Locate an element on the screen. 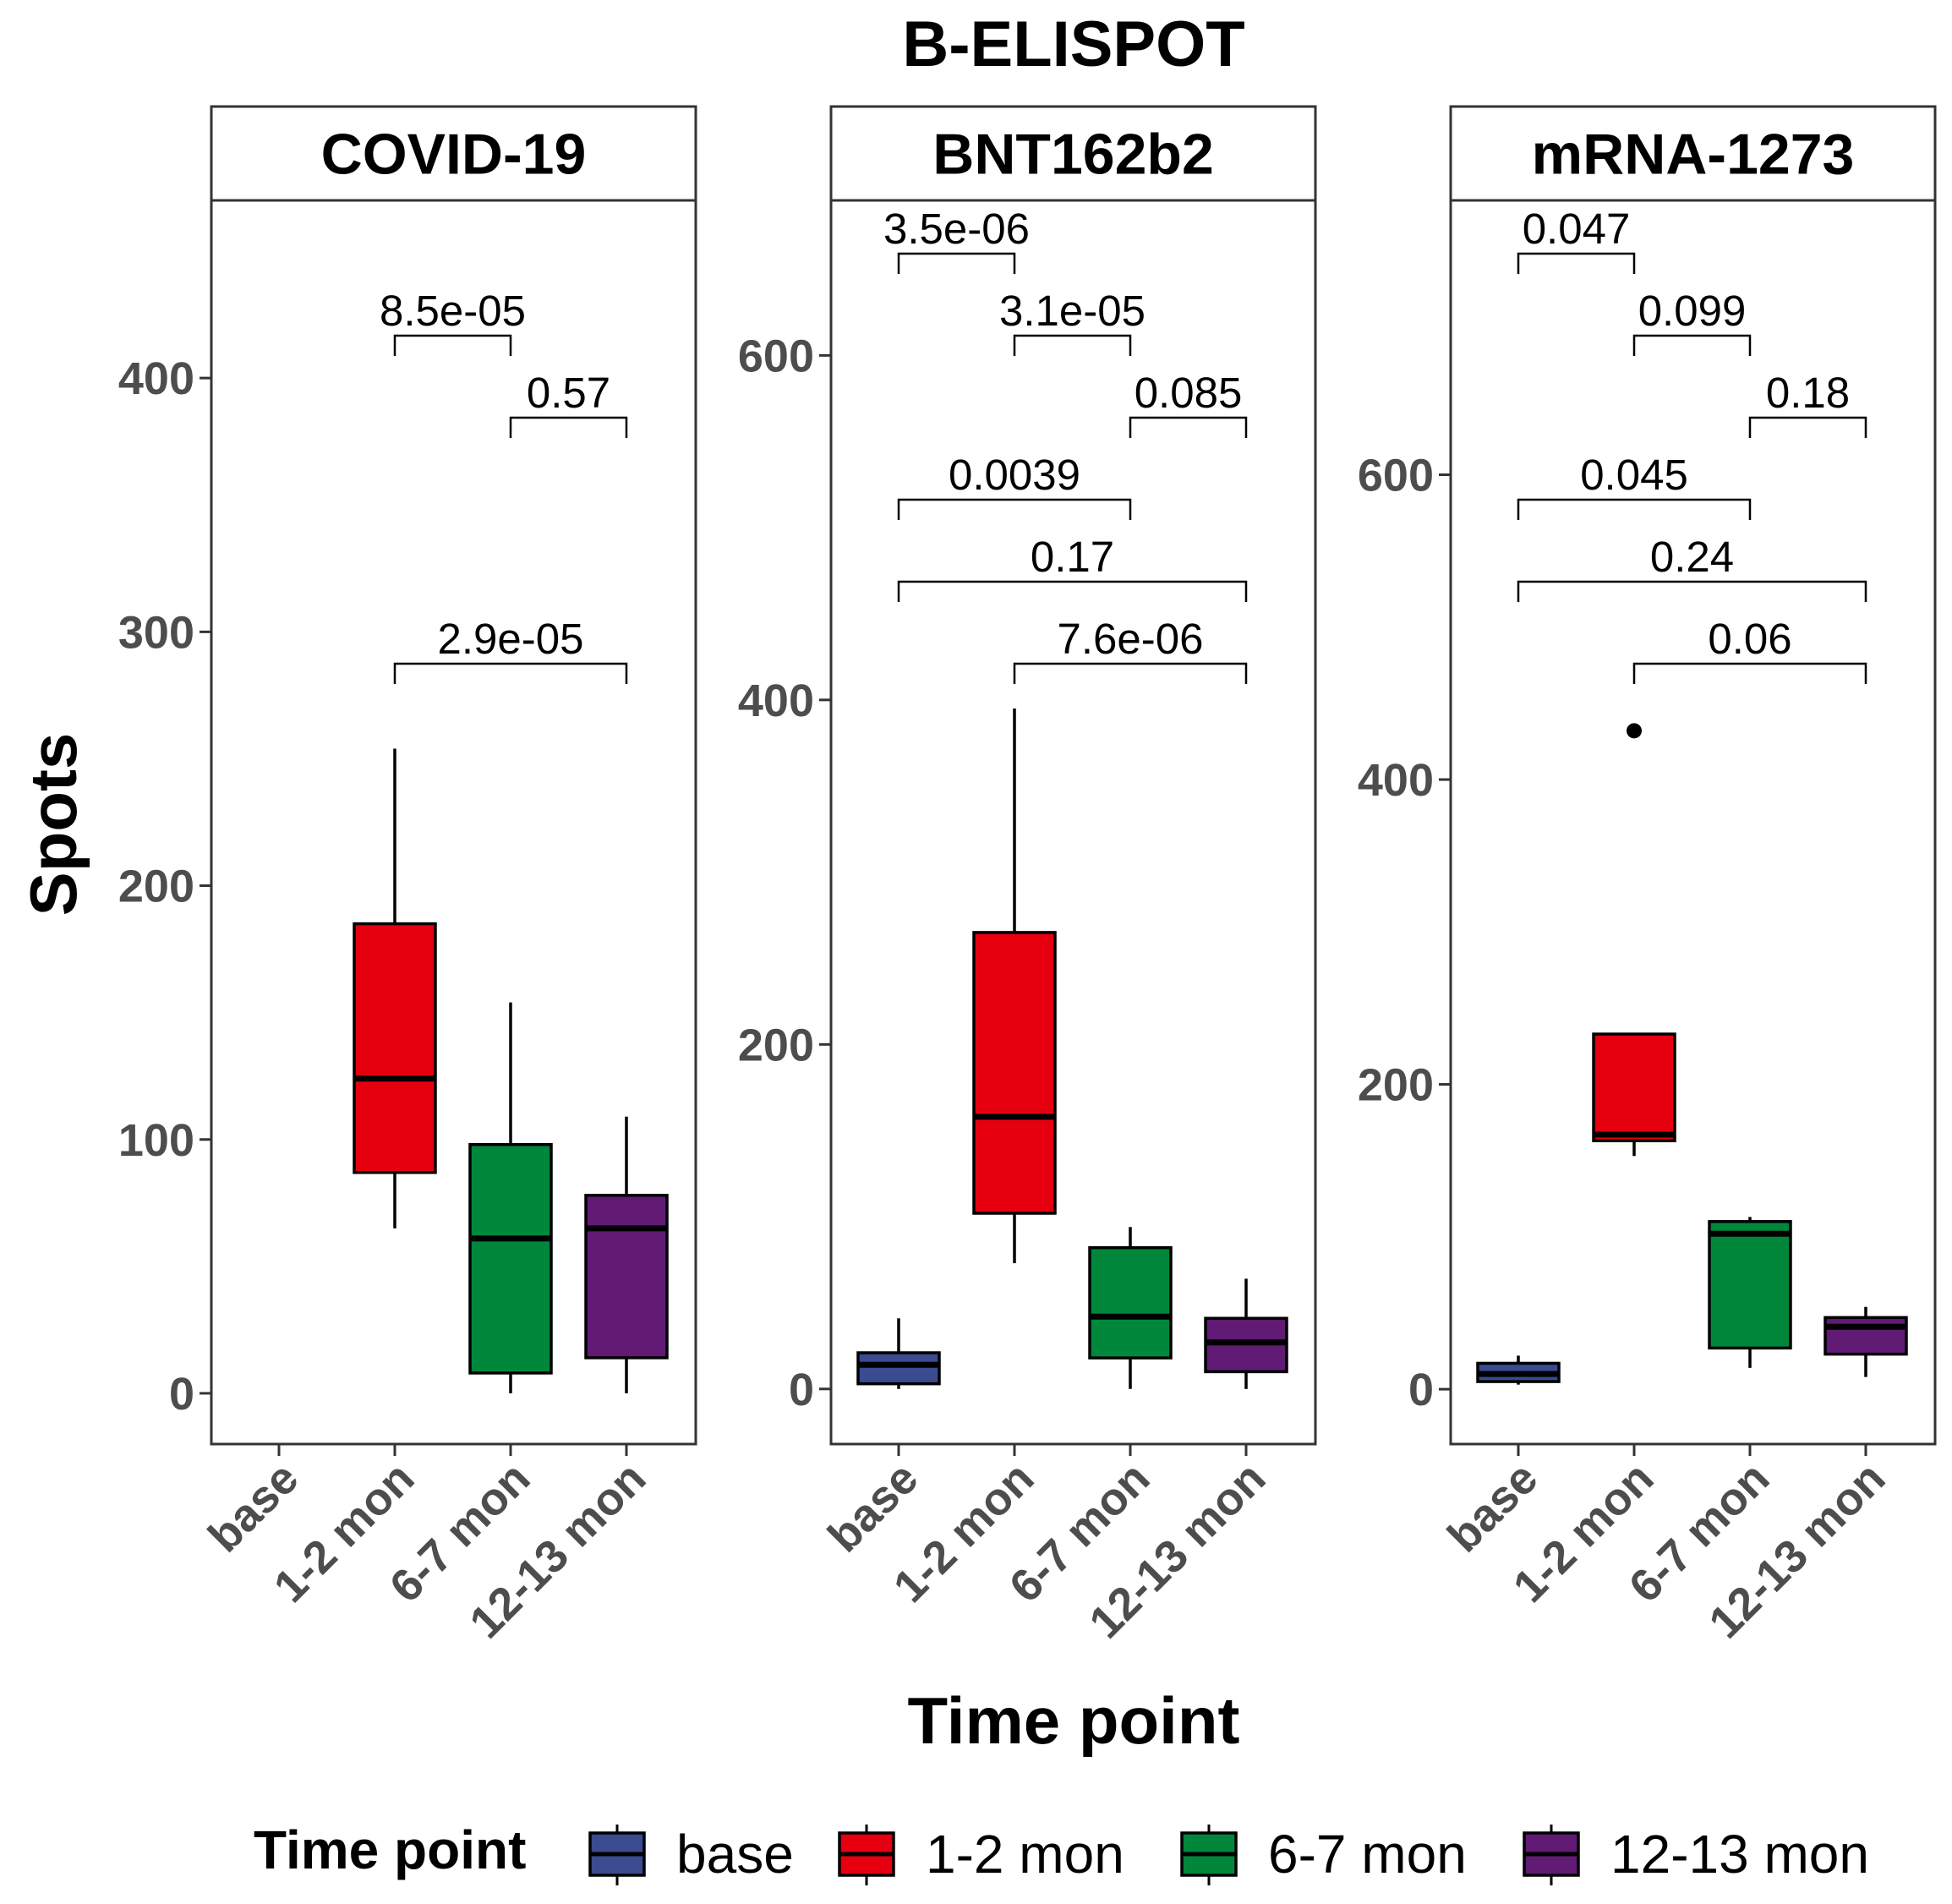 The width and height of the screenshot is (1952, 1904). comparison-bracket: 2.9e-05 is located at coordinates (510, 649).